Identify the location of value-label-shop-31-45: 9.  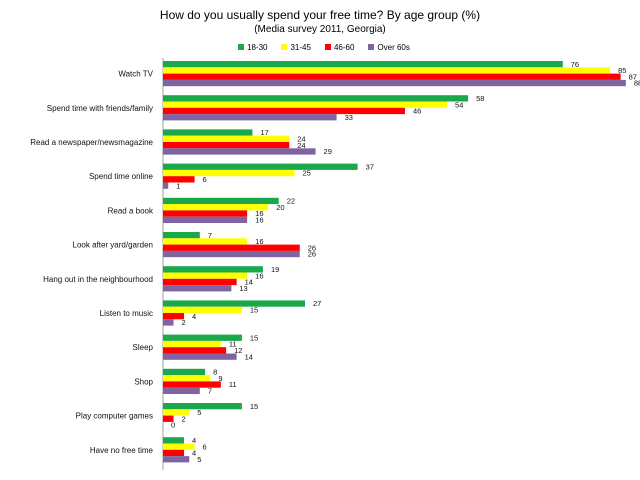
(220, 378).